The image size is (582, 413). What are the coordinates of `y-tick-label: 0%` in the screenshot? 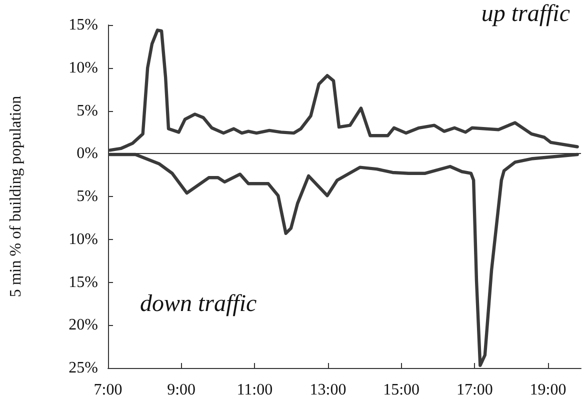 It's located at (87, 153).